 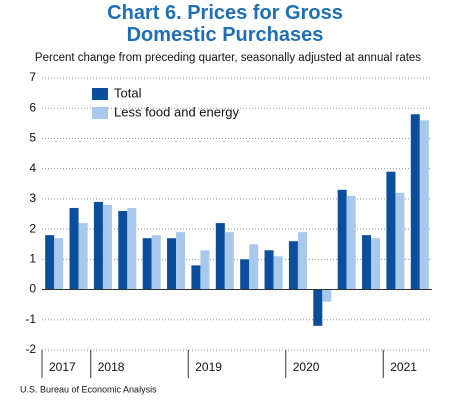 I want to click on y-tick-label: 7, so click(x=32, y=77).